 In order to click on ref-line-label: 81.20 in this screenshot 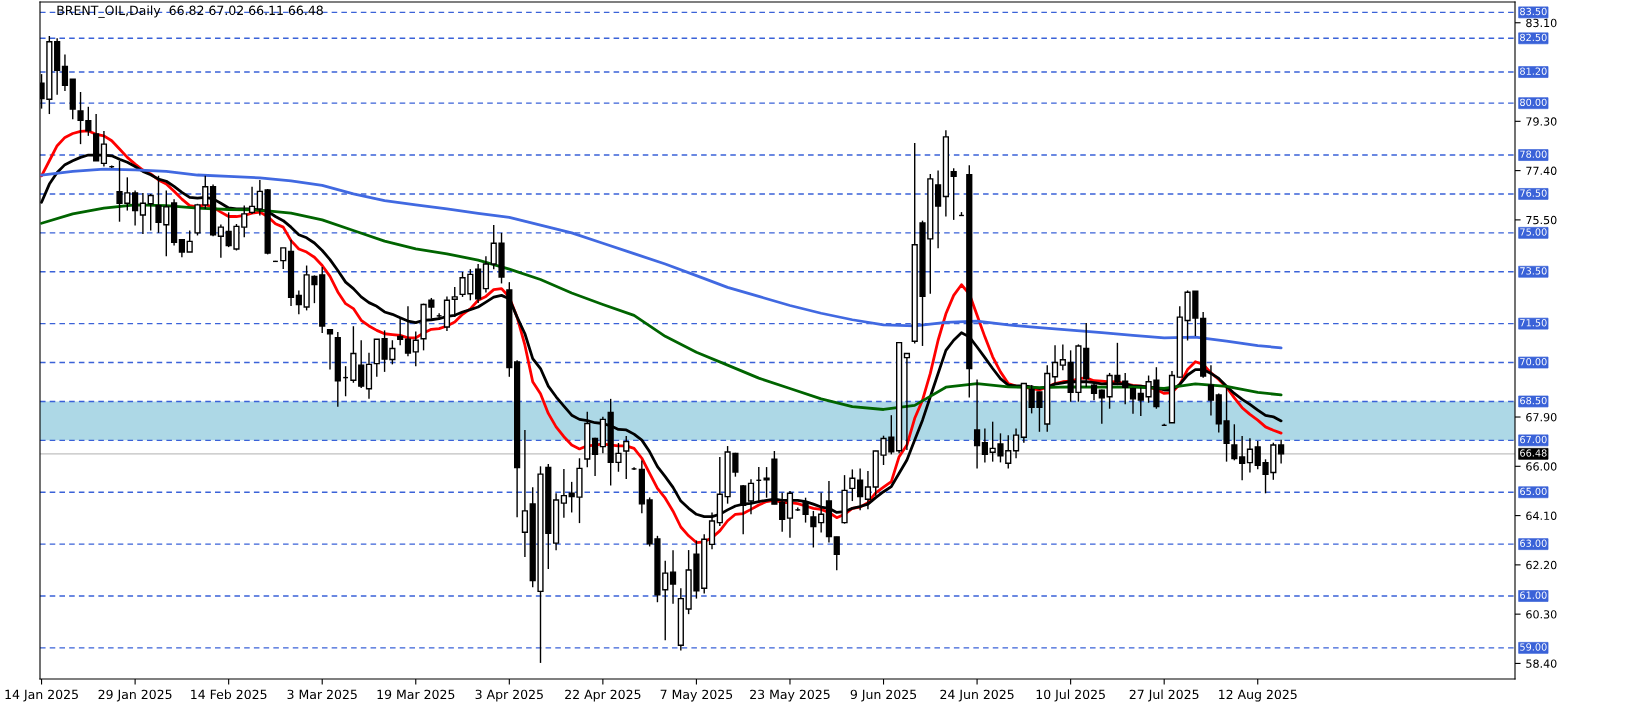, I will do `click(1533, 71)`.